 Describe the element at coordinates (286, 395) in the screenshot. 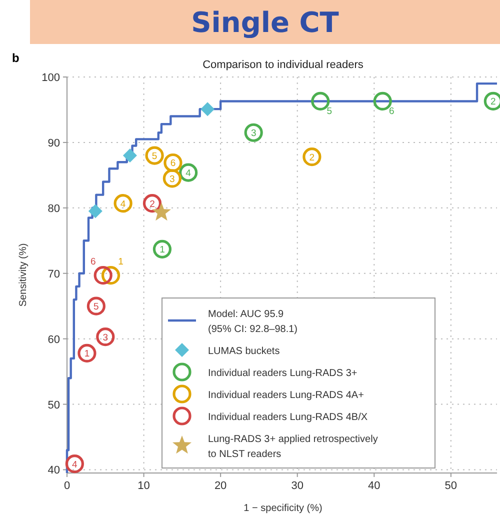

I see `legend-label: Individual readers Lung-RADS 4A+` at that location.